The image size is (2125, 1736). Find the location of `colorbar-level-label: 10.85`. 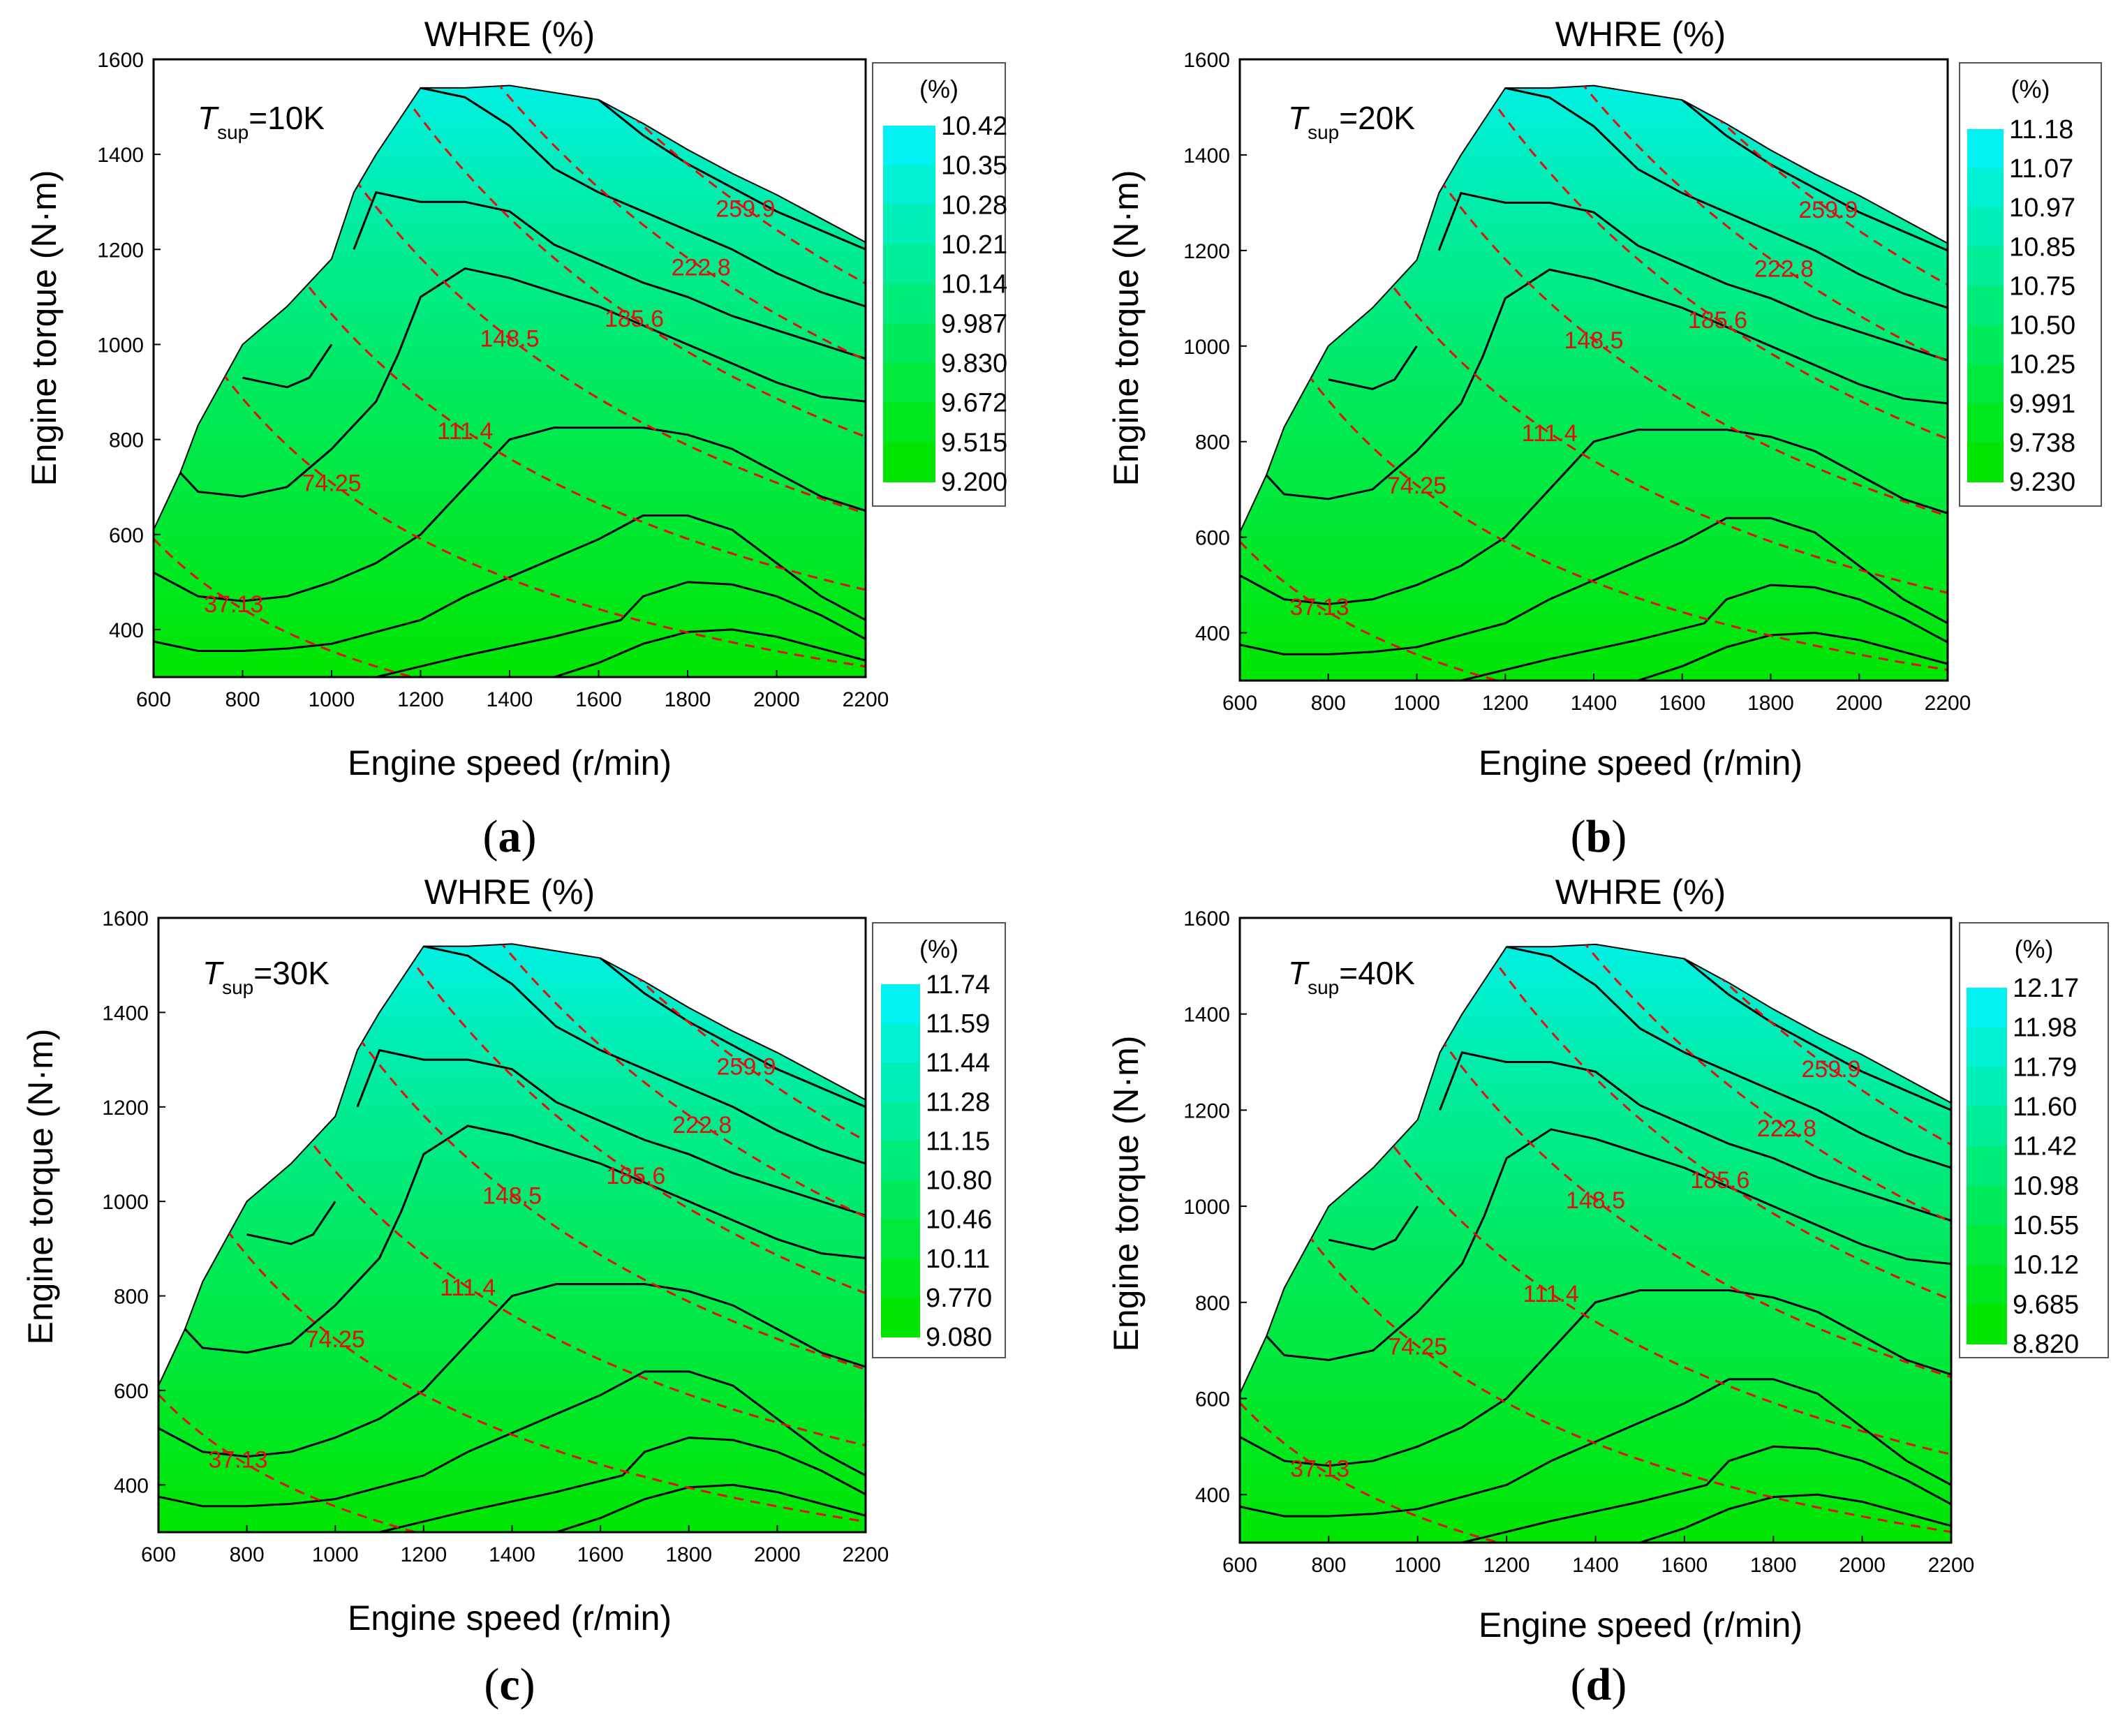

colorbar-level-label: 10.85 is located at coordinates (2042, 247).